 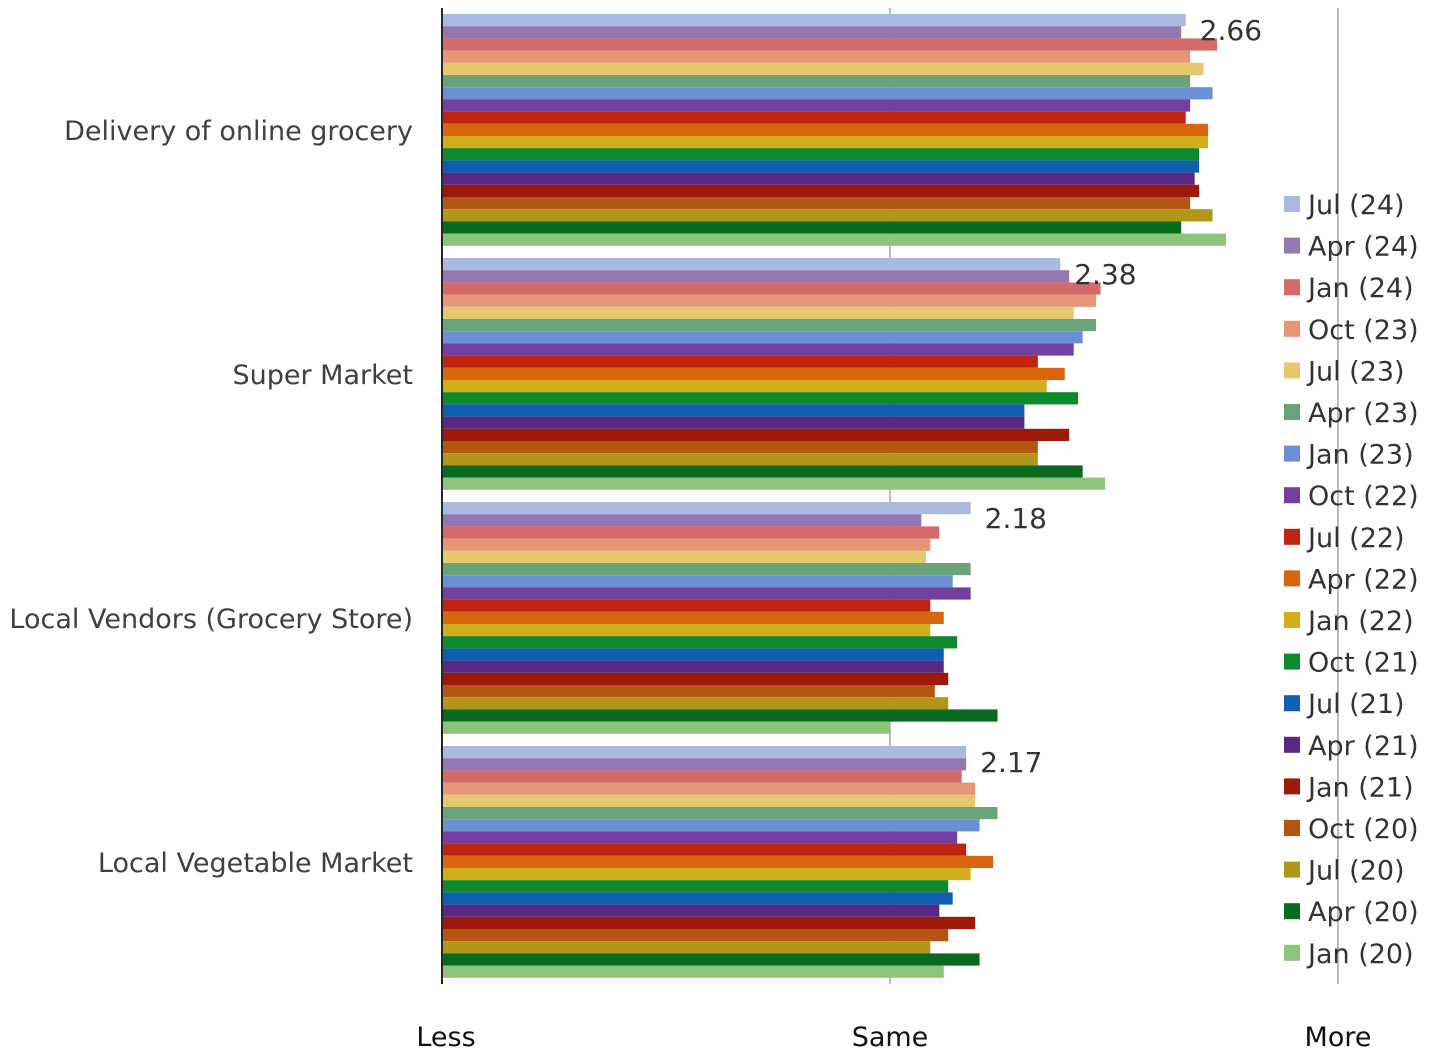 I want to click on x-tick-labels: Less Same More, so click(x=893, y=1037).